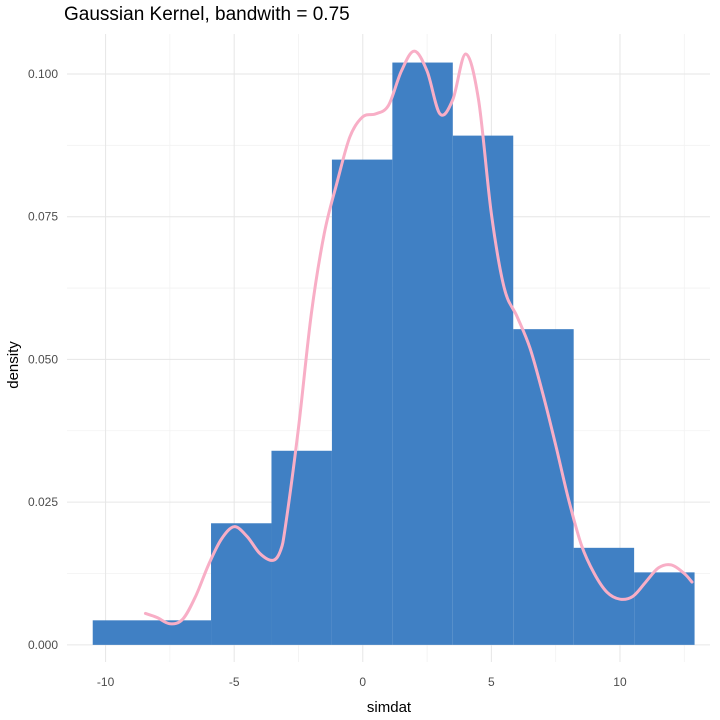 Image resolution: width=720 pixels, height=720 pixels. I want to click on x-axis-title: simdat, so click(389, 707).